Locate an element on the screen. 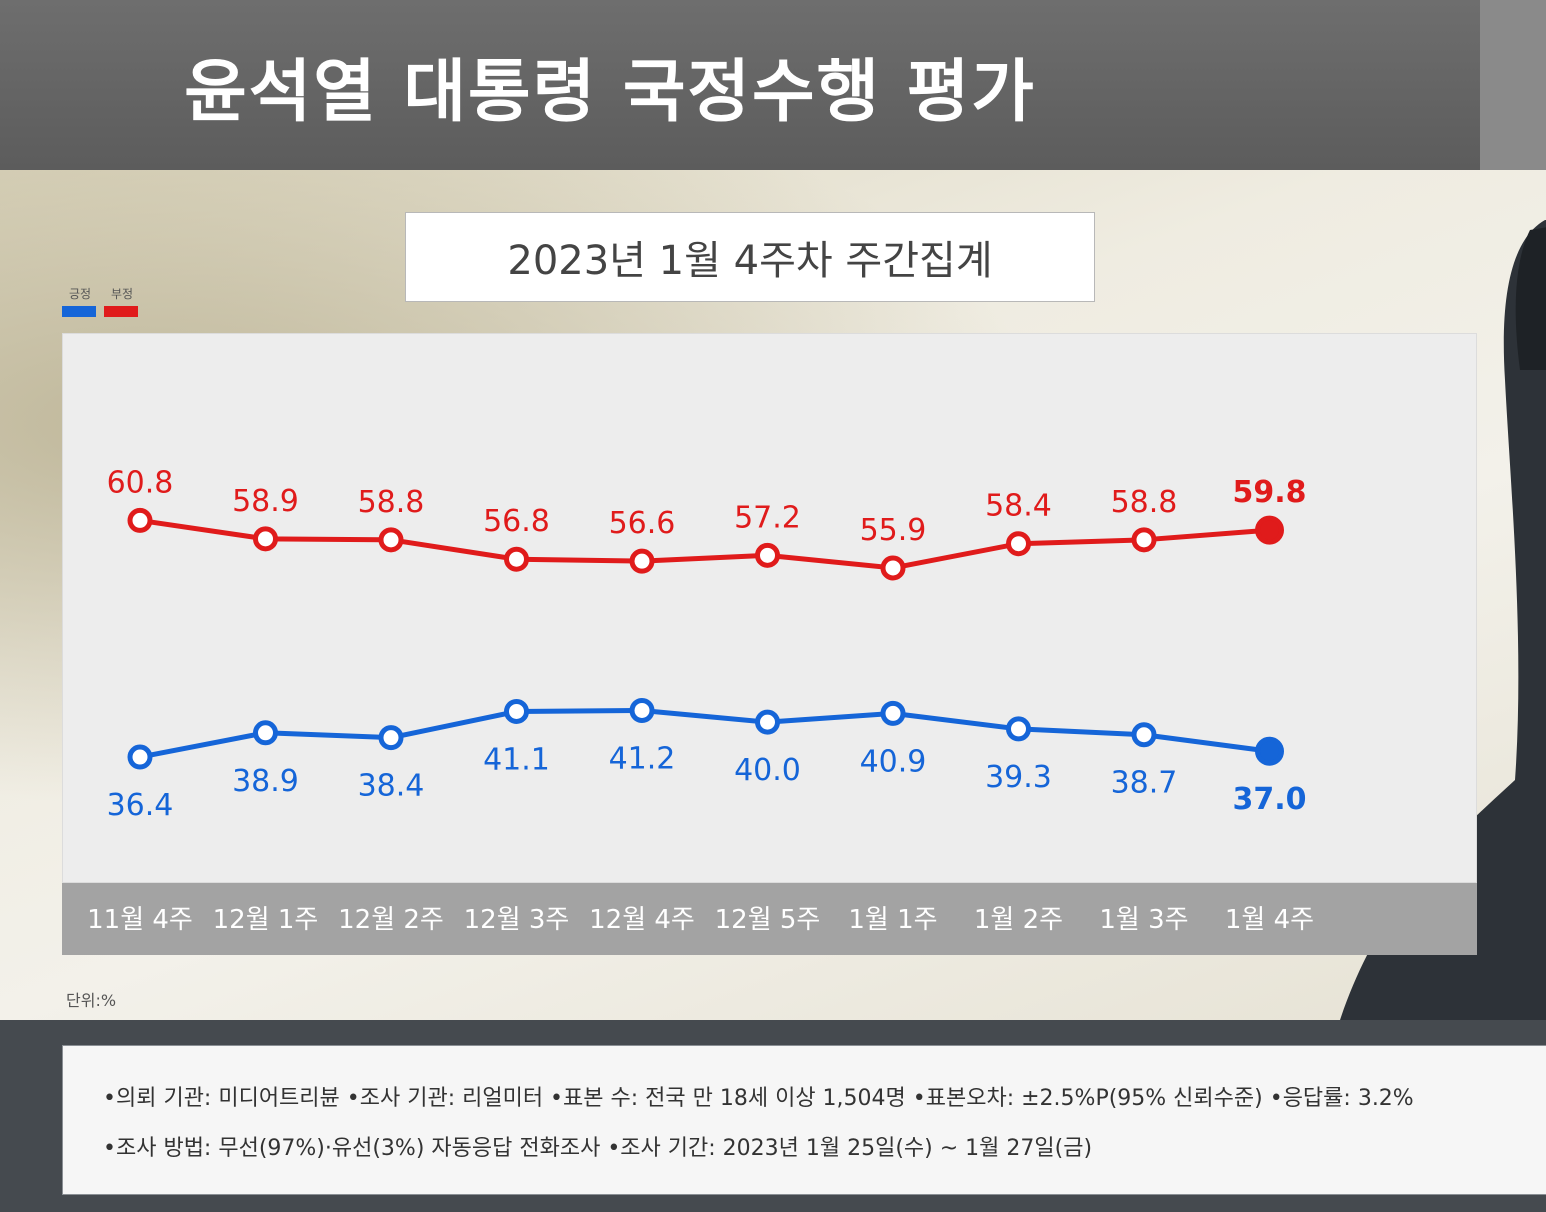  legend-item-positive: 긍정 is located at coordinates (80, 301).